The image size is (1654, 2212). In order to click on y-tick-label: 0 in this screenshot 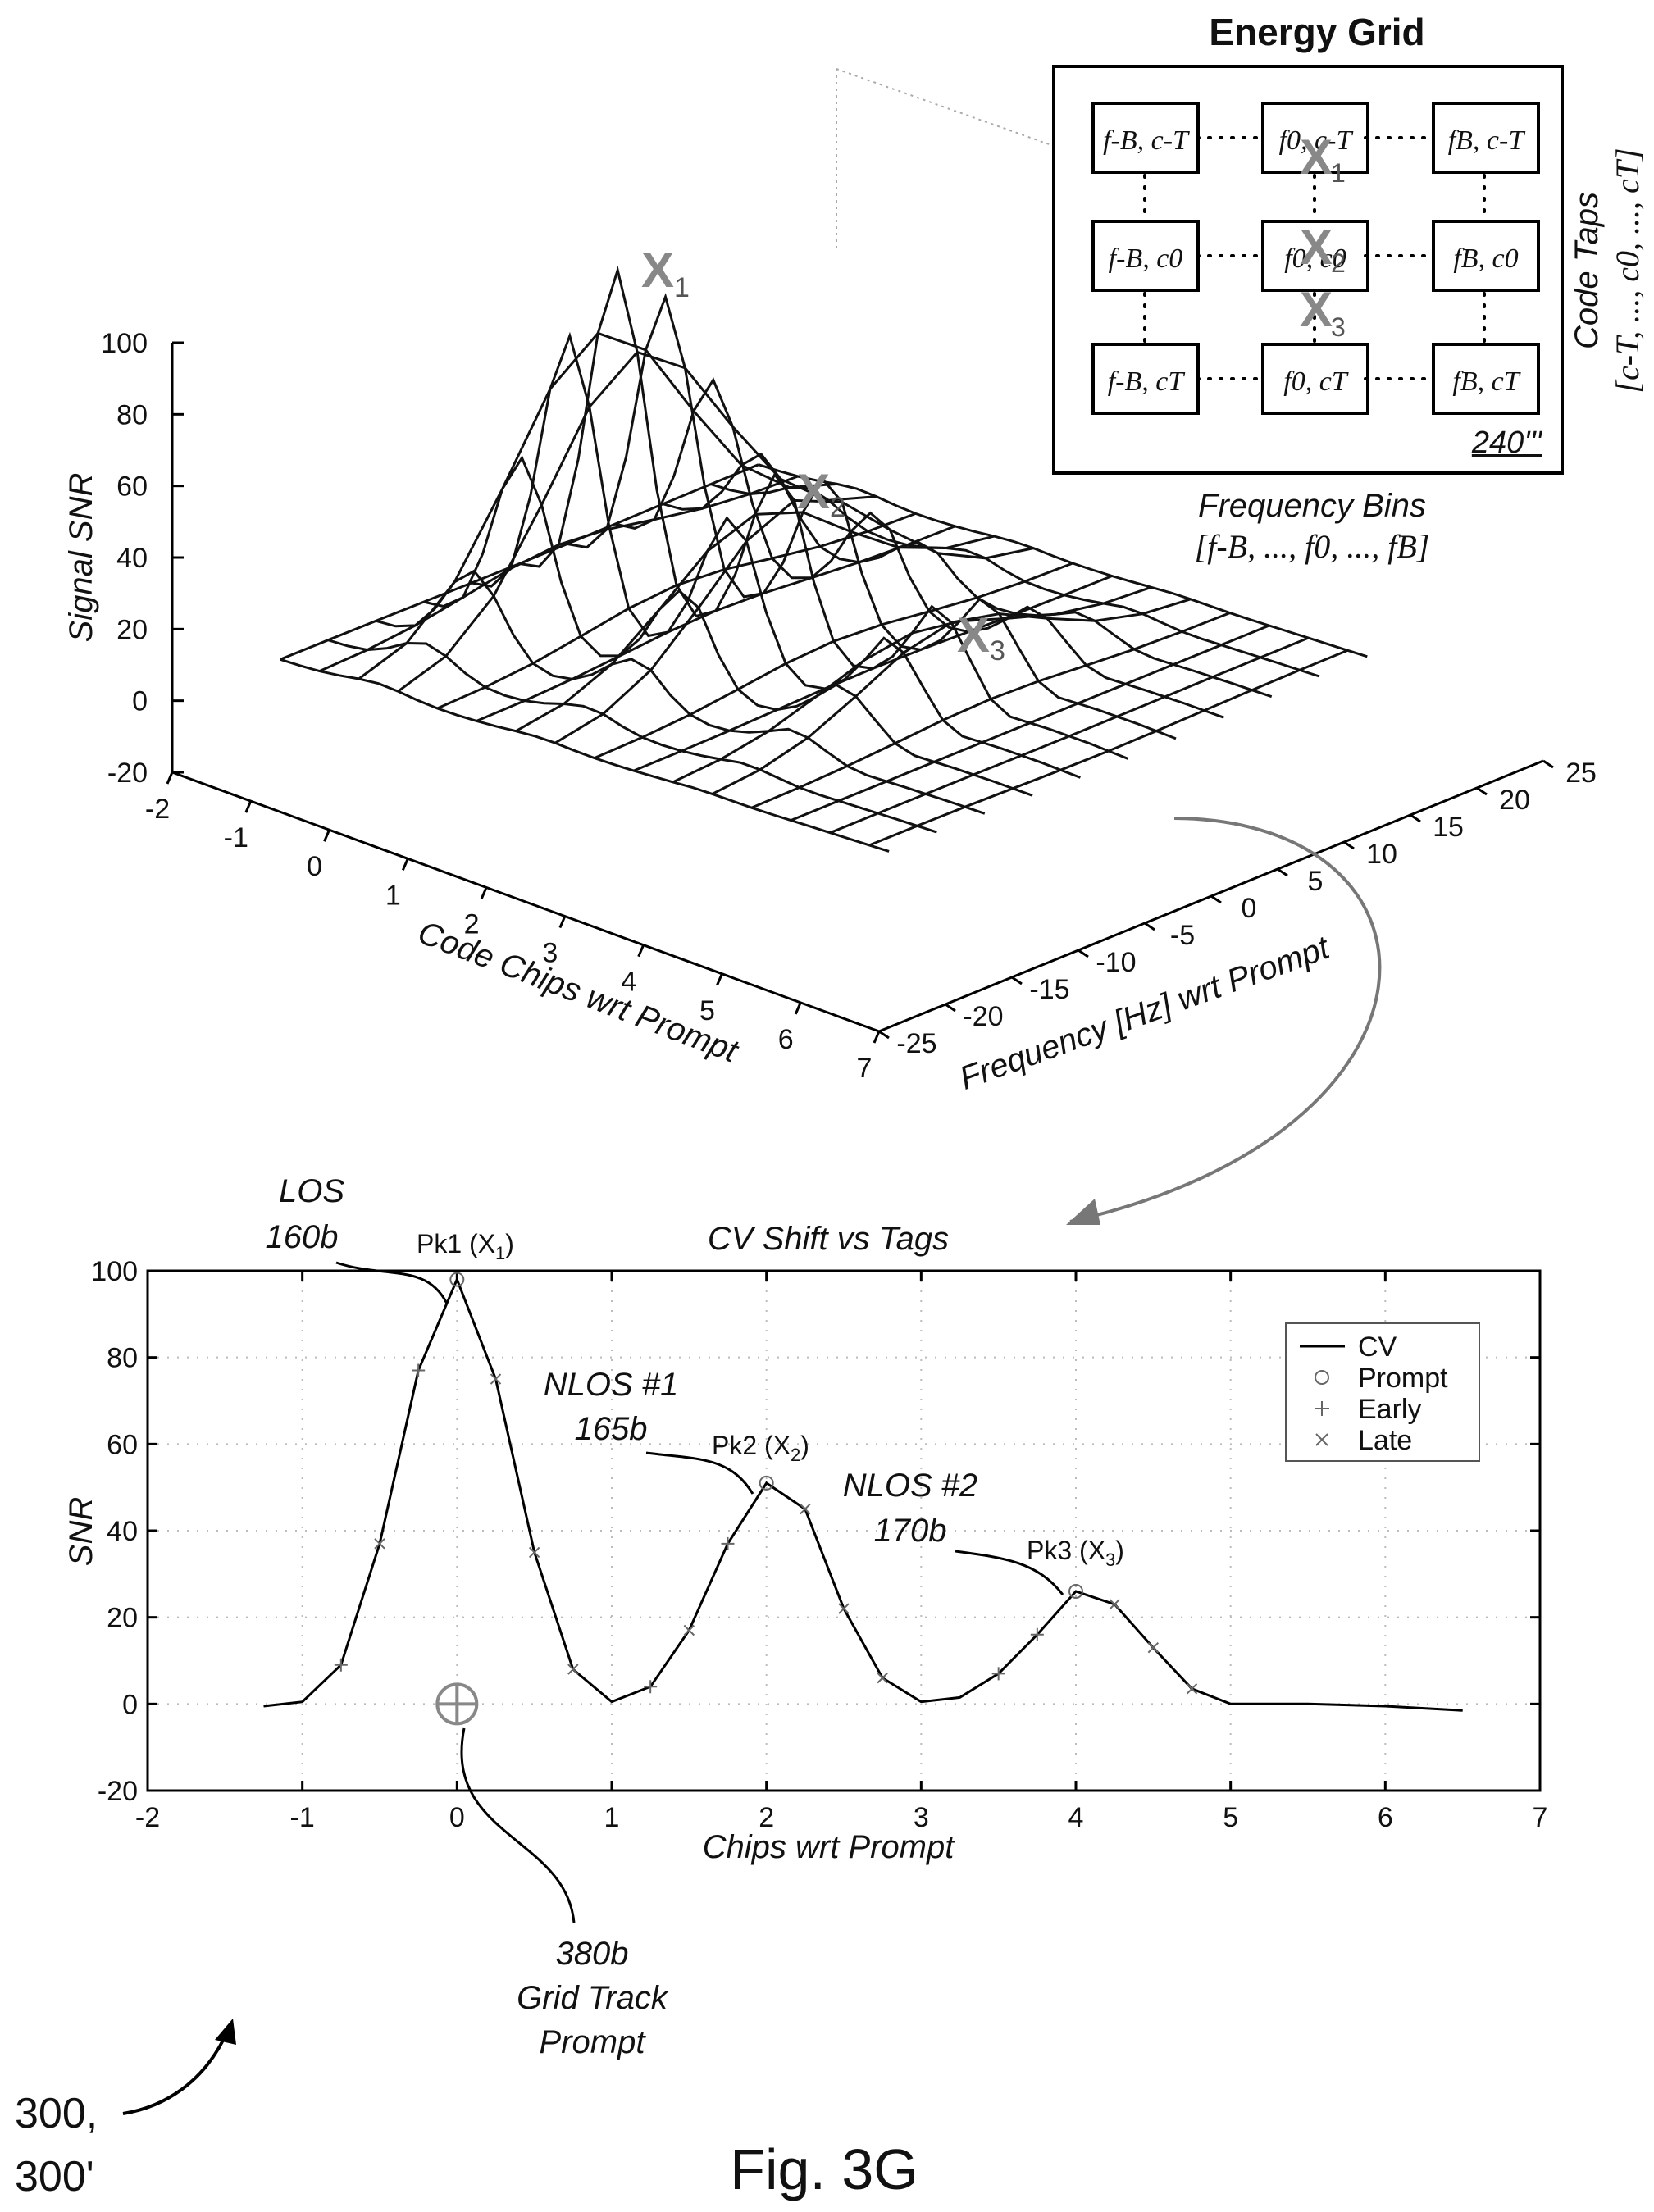, I will do `click(130, 1705)`.